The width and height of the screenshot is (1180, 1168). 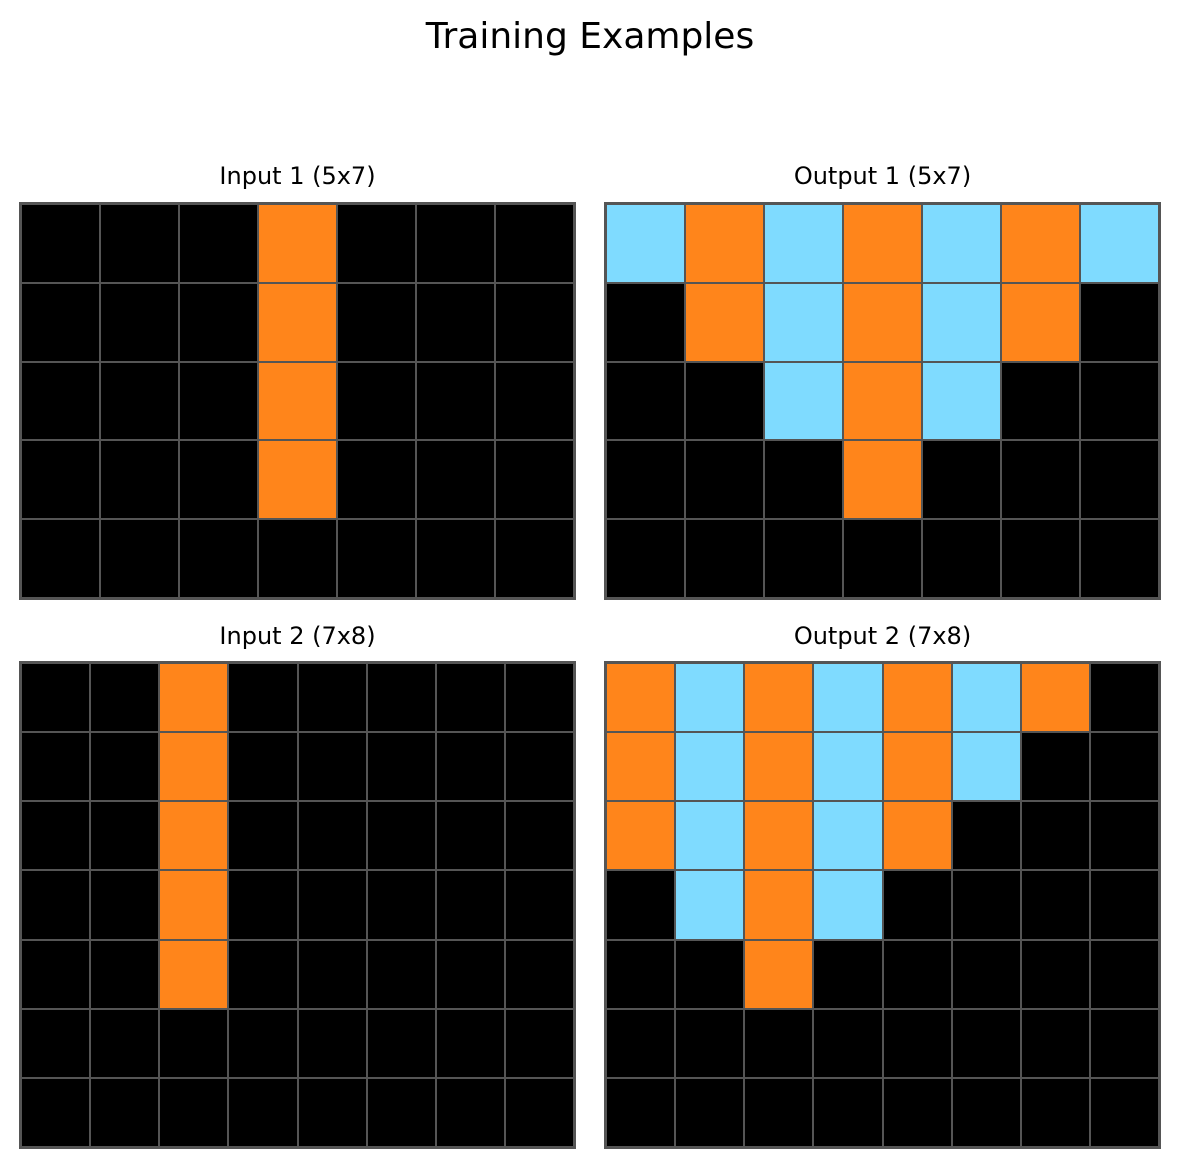 I want to click on panel-title-input-1: Input 1 (5x7), so click(x=297, y=176).